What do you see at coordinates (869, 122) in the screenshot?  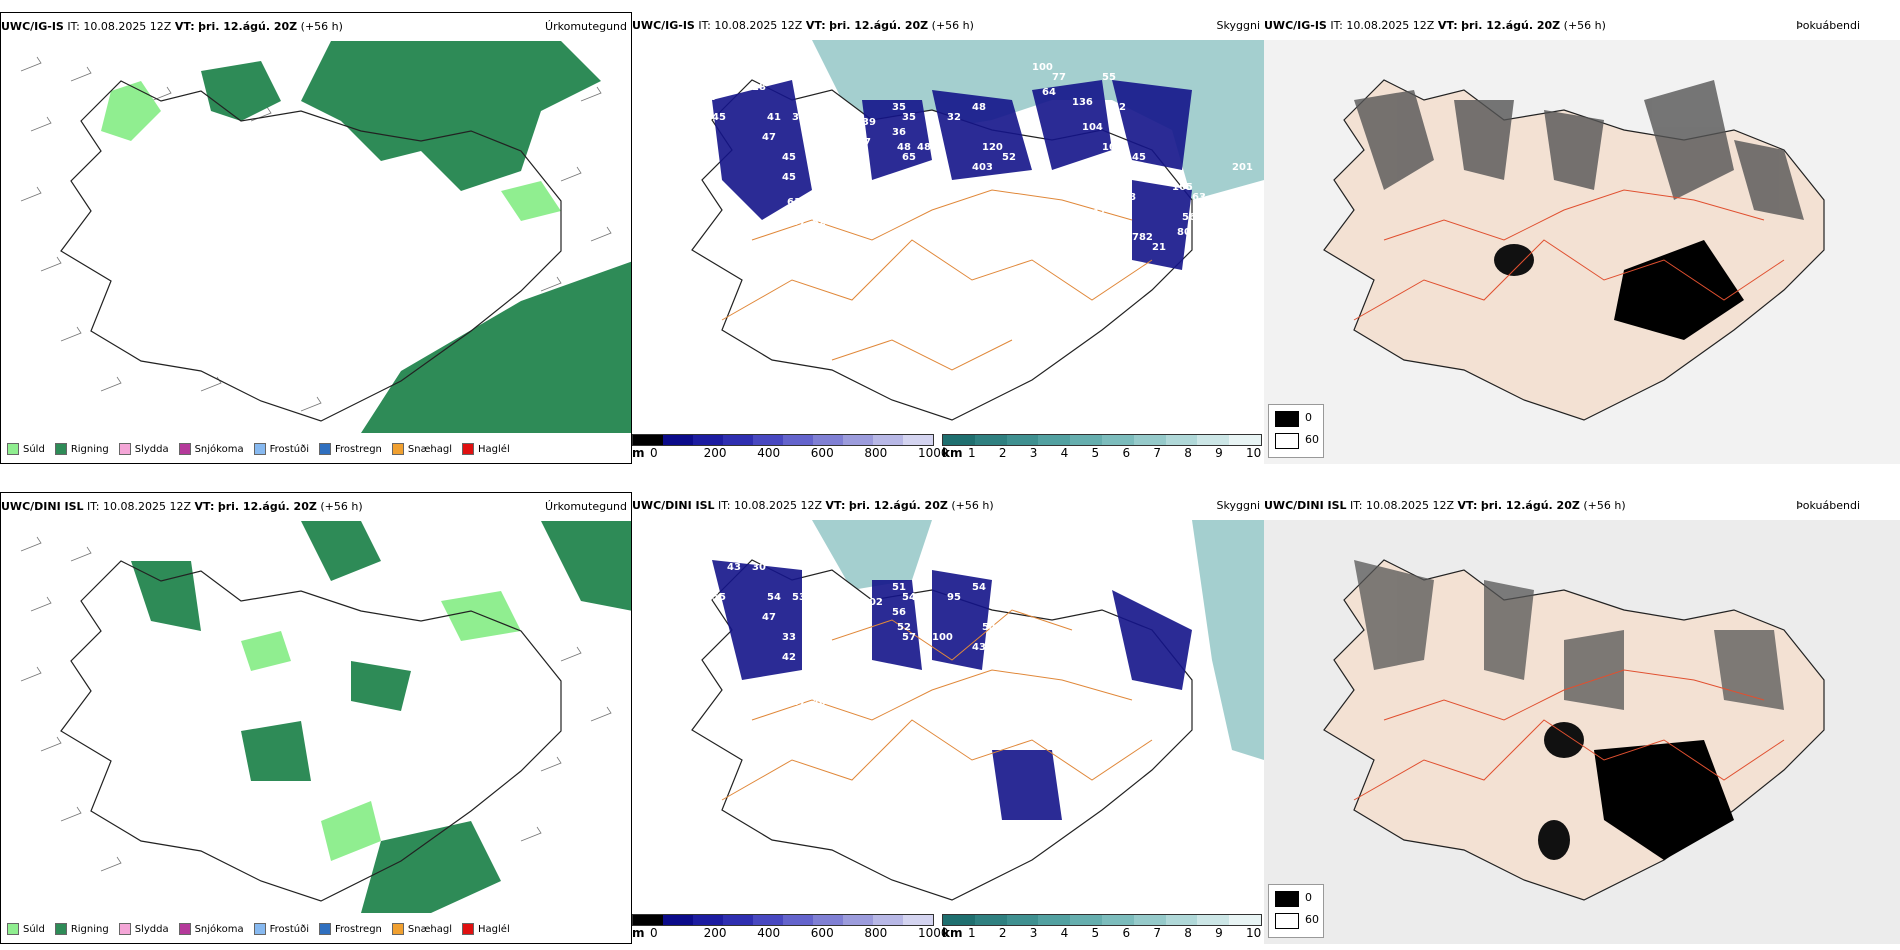 I see `ceiling-label: 39` at bounding box center [869, 122].